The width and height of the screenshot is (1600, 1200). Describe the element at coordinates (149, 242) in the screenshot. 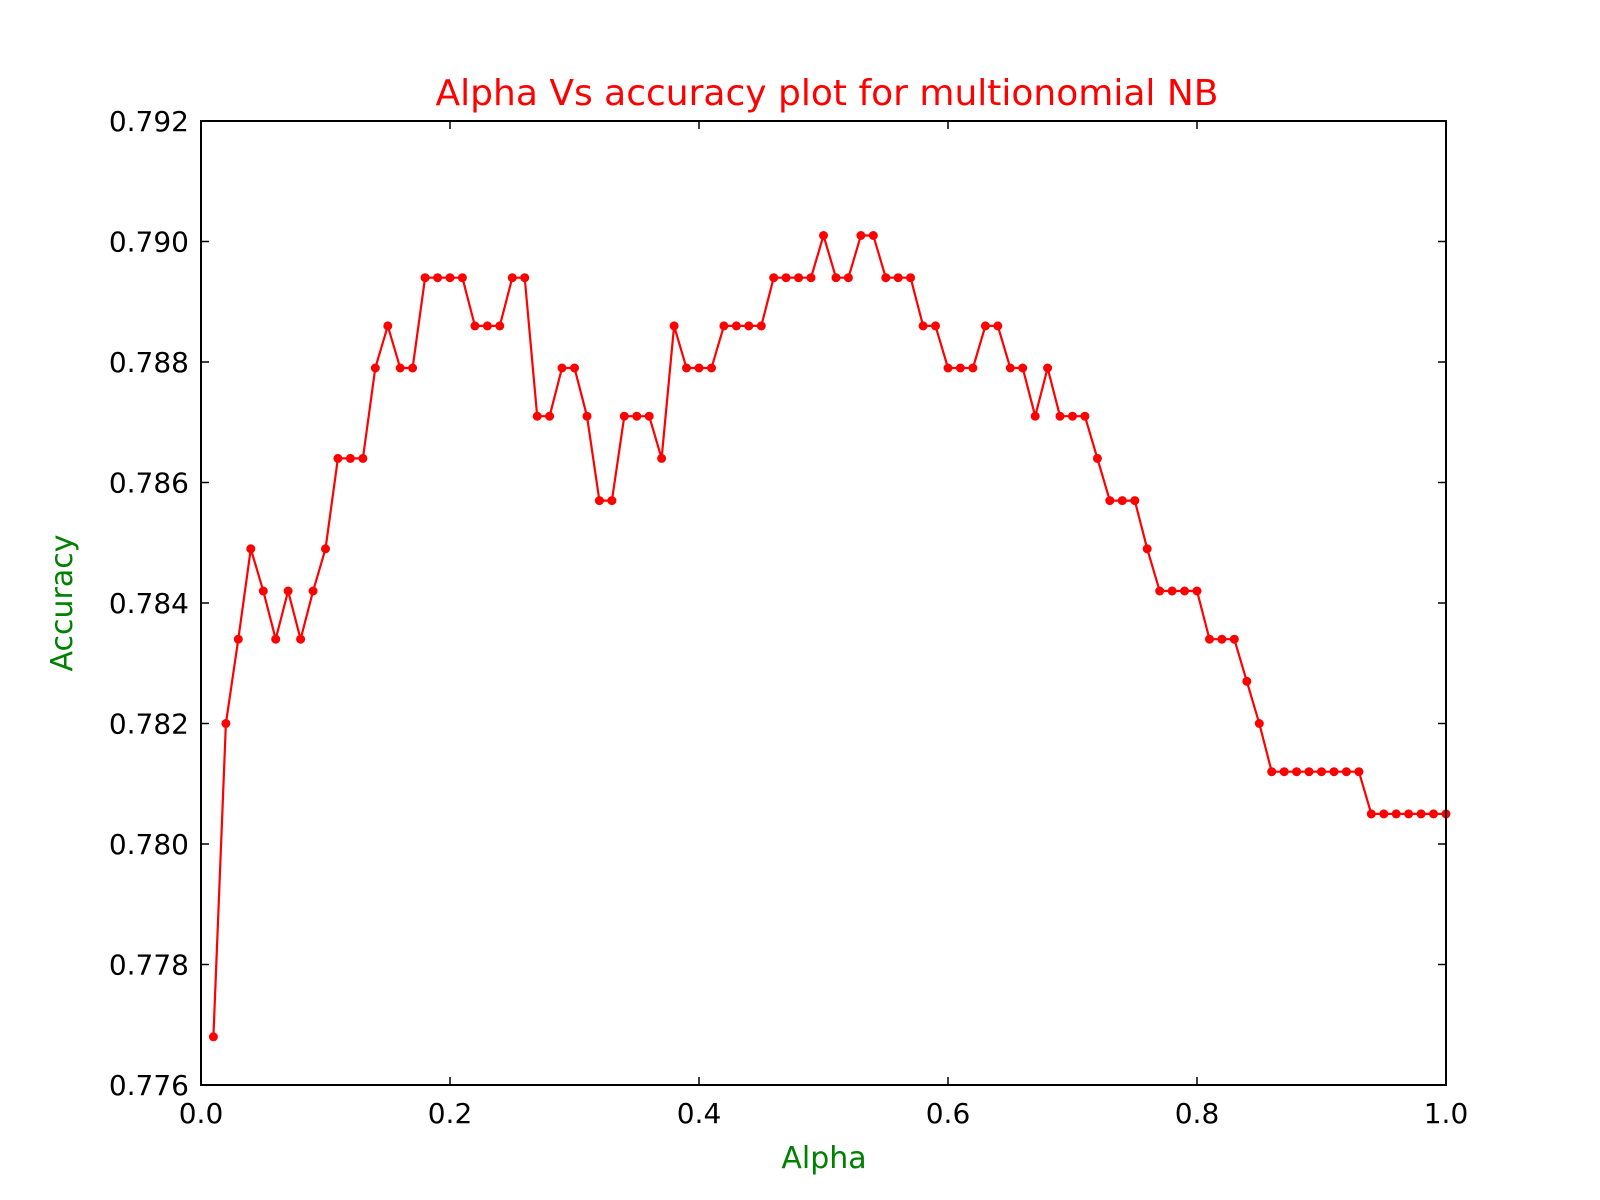

I see `y-tick-label: 0.790` at that location.